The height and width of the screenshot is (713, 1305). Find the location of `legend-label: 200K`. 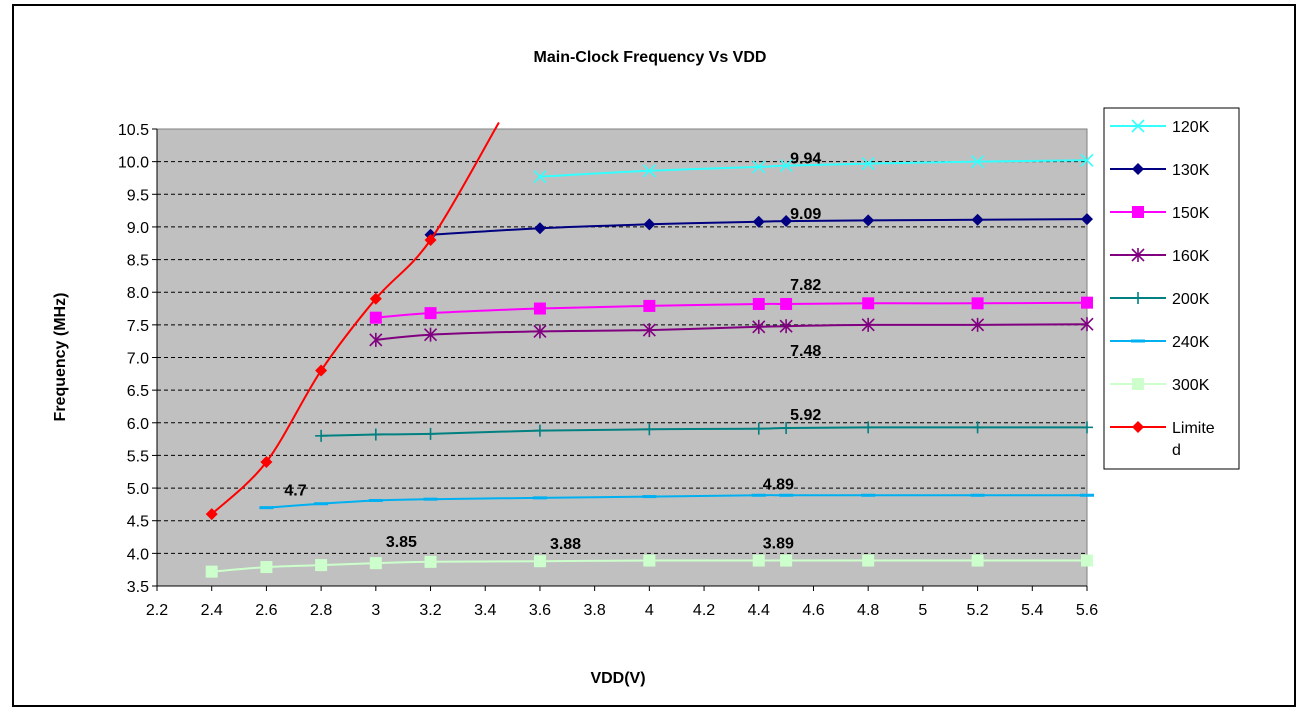

legend-label: 200K is located at coordinates (1191, 299).